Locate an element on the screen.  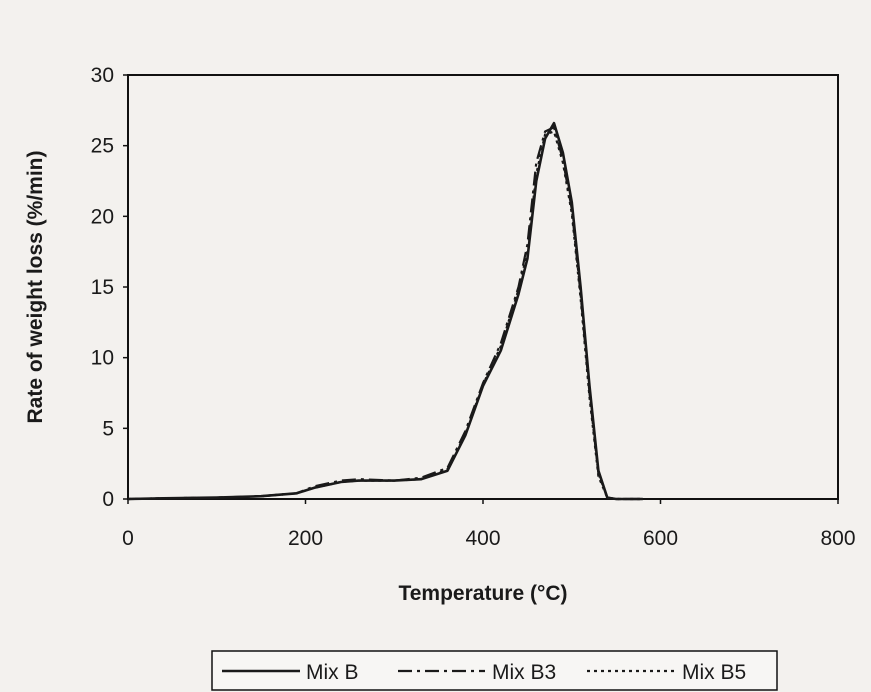
y-tick-label: 15 is located at coordinates (102, 287).